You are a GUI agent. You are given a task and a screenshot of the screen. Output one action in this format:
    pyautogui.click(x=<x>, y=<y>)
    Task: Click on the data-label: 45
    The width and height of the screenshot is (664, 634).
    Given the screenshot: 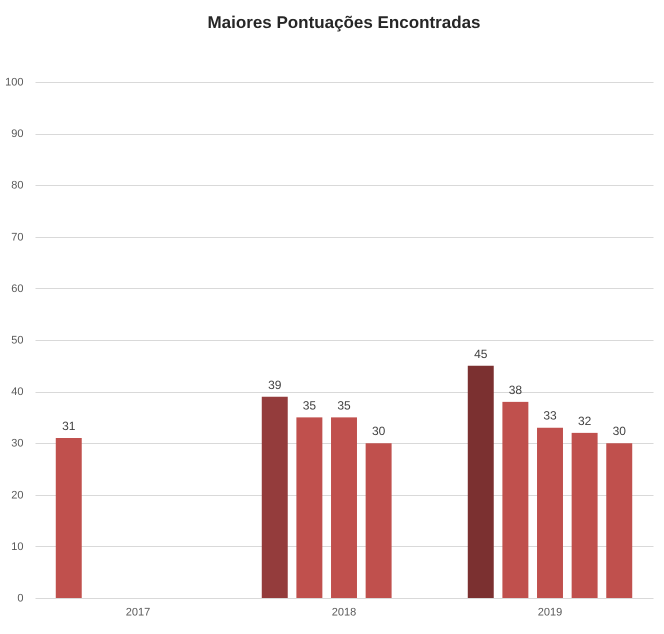 What is the action you would take?
    pyautogui.click(x=481, y=353)
    